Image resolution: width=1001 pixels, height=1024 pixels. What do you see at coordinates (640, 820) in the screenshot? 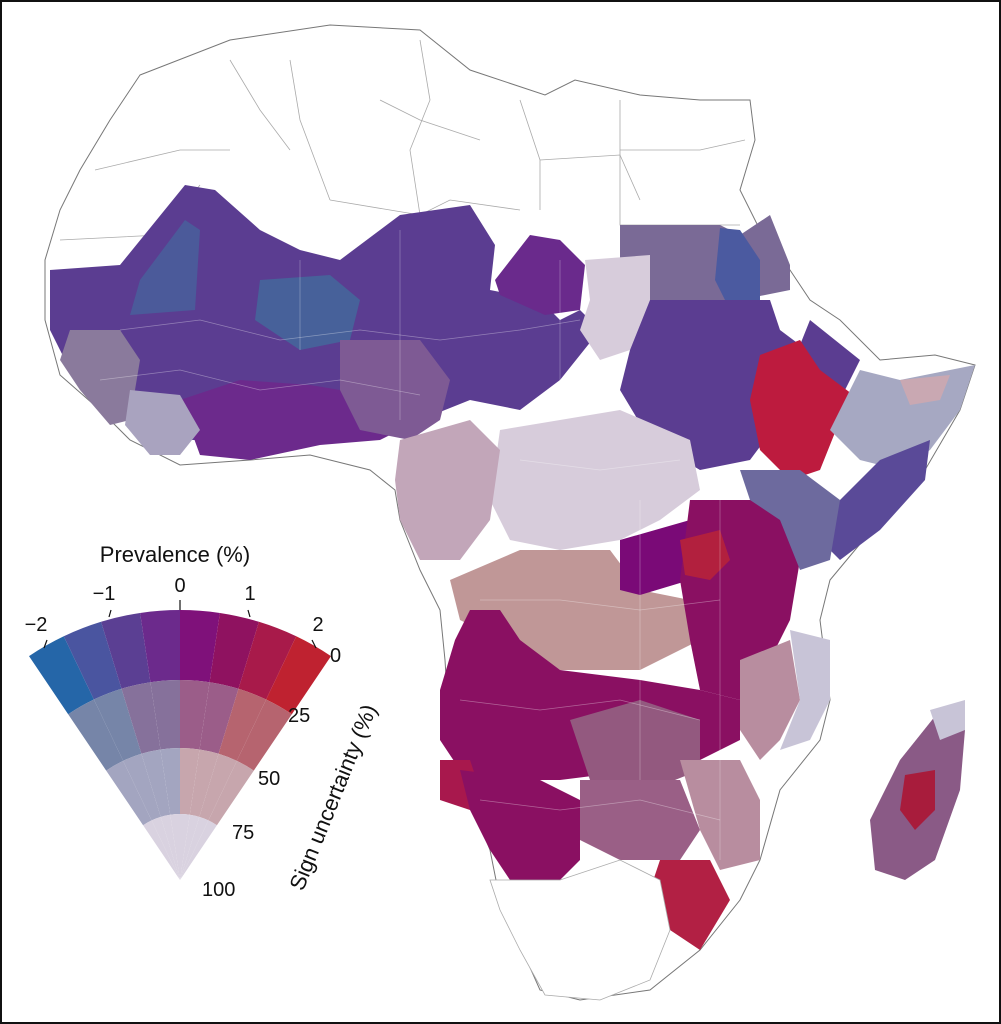
I see `region-botswana-mauve` at bounding box center [640, 820].